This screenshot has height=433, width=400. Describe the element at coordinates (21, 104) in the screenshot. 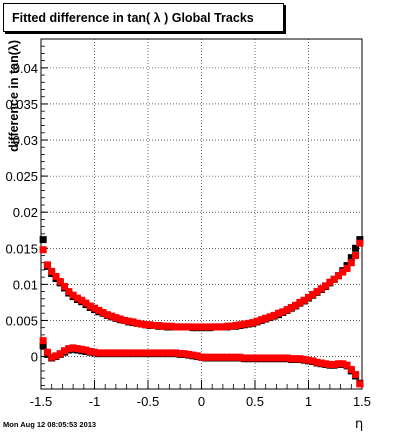

I see `y-tick-label: 0.035` at that location.